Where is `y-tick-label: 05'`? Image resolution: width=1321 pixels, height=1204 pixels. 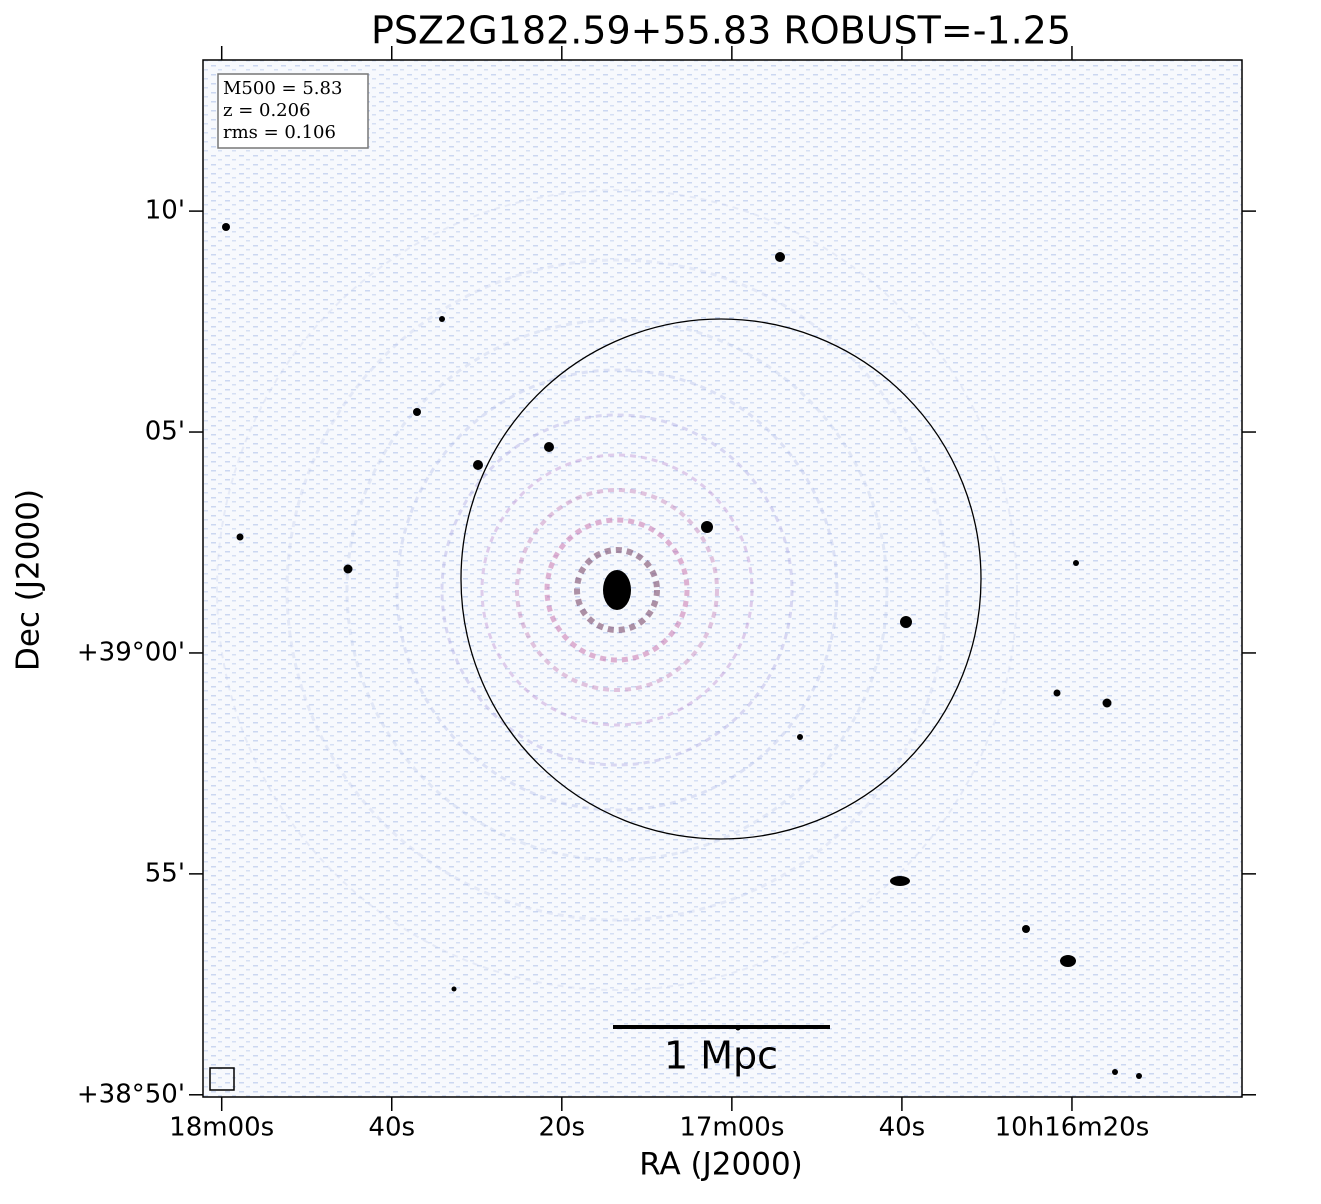 y-tick-label: 05' is located at coordinates (165, 432).